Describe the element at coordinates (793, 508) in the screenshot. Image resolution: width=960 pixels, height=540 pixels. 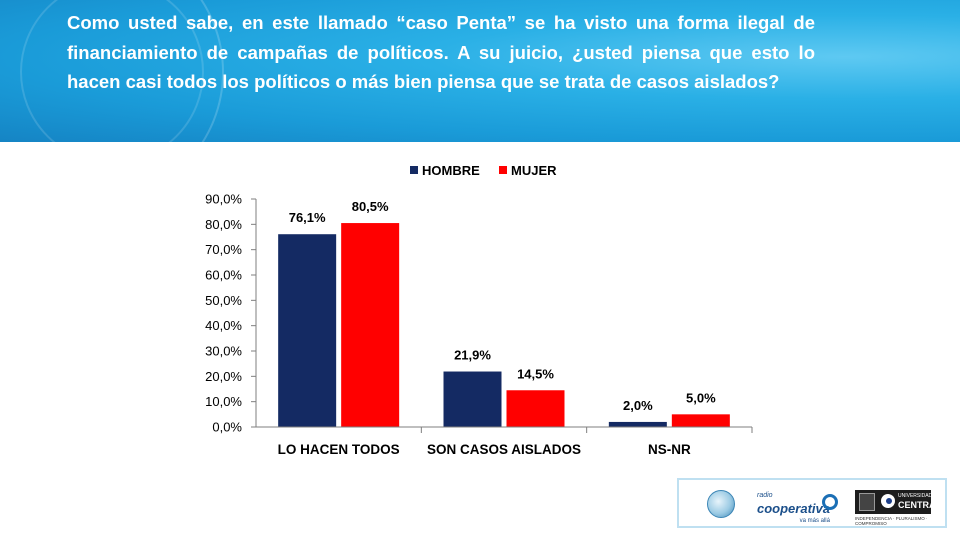
I see `cooperativa-logo: radio cooperativa va más allá` at that location.